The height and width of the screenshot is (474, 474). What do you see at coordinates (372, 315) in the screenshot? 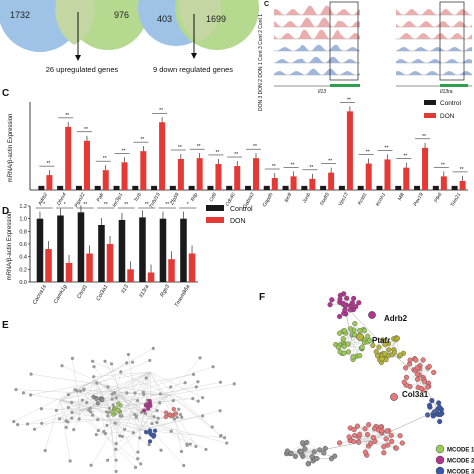
I see `labeled-node` at bounding box center [372, 315].